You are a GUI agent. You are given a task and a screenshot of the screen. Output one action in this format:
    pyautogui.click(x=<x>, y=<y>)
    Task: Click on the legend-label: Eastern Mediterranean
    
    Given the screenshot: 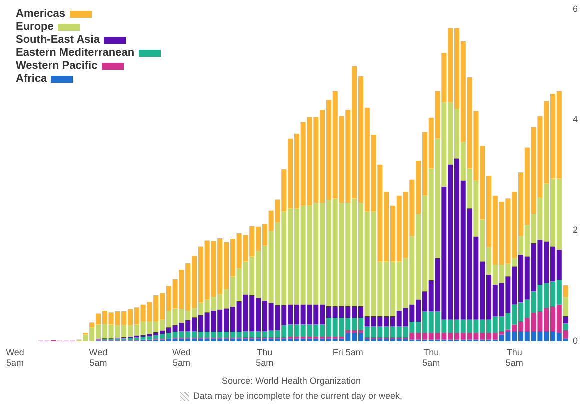 What is the action you would take?
    pyautogui.click(x=75, y=53)
    